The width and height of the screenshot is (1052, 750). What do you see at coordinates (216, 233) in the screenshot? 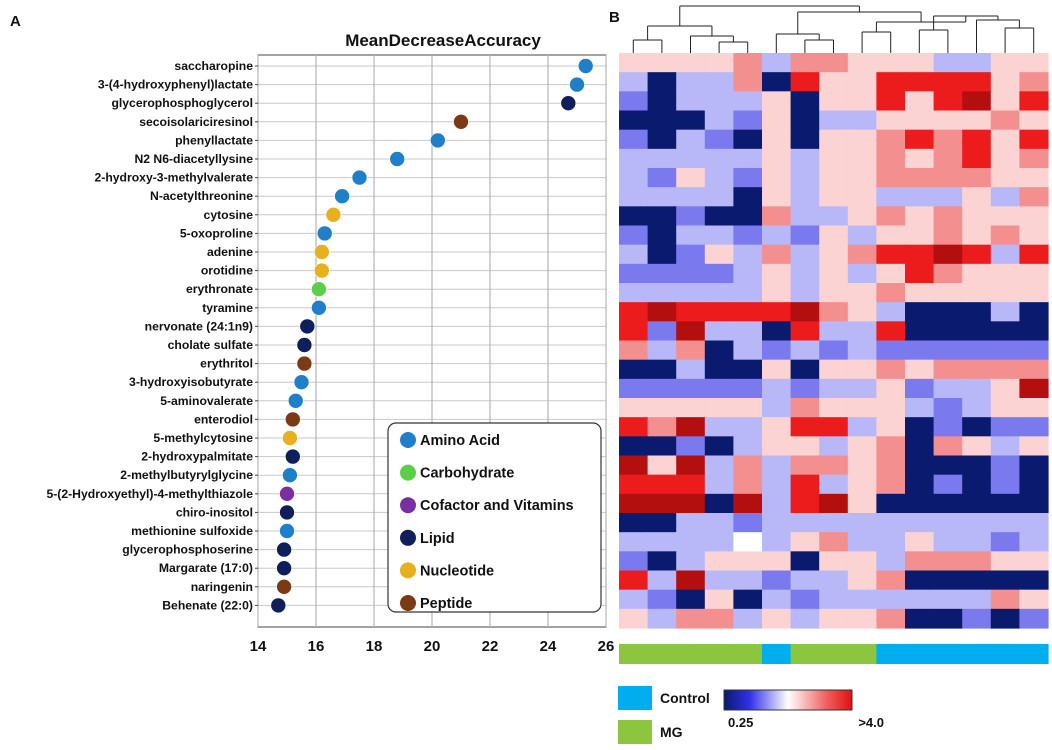
I see `y-label: 5-oxoproline` at bounding box center [216, 233].